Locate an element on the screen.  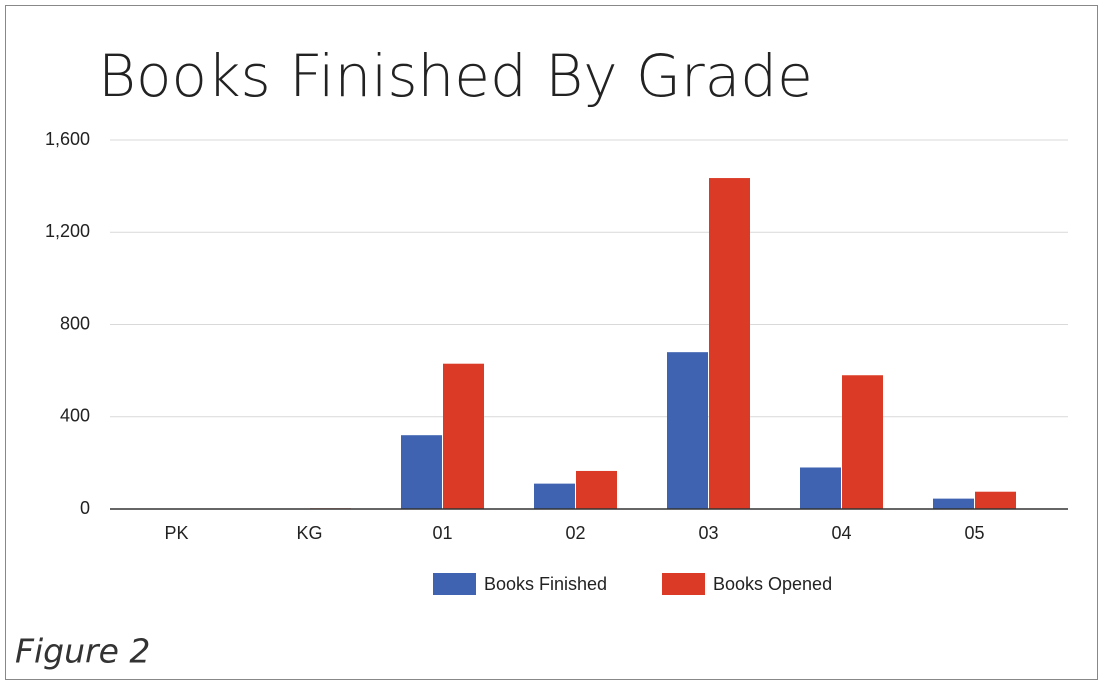
x-tick-label: PK is located at coordinates (176, 533).